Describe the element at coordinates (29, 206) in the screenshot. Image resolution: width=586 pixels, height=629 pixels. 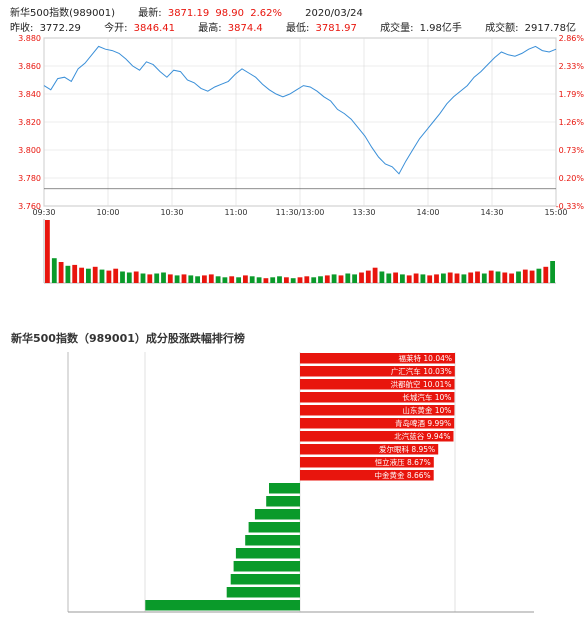
I see `price-y-tick-label: 3.760` at that location.